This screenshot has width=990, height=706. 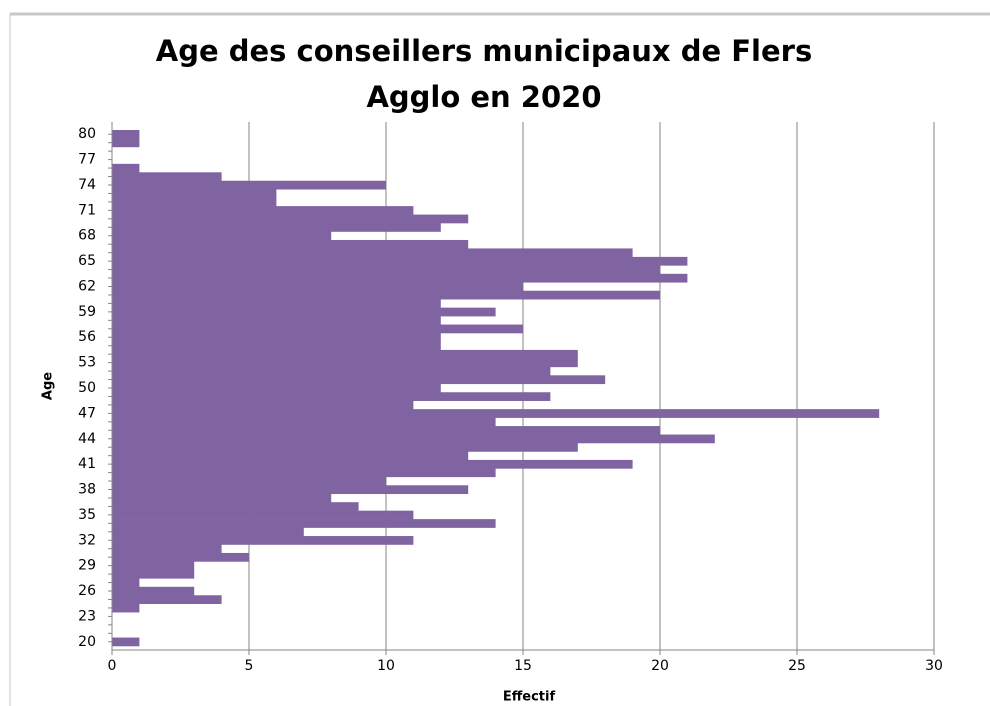 I want to click on y-tick-label: 62, so click(x=87, y=286).